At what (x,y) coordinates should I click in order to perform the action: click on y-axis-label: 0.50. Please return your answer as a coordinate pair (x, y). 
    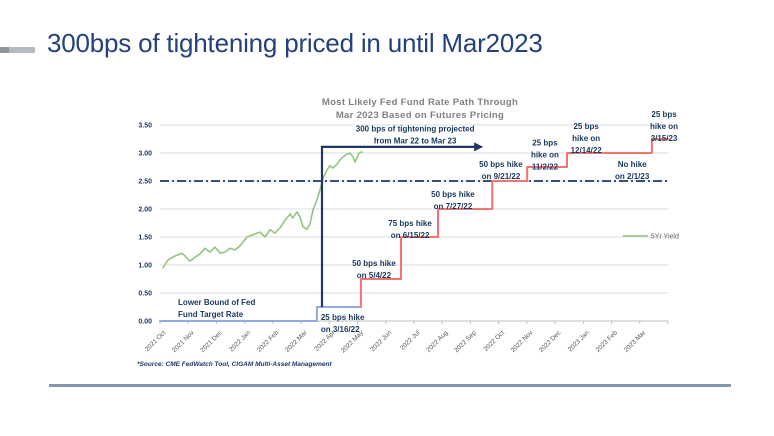
    Looking at the image, I should click on (145, 294).